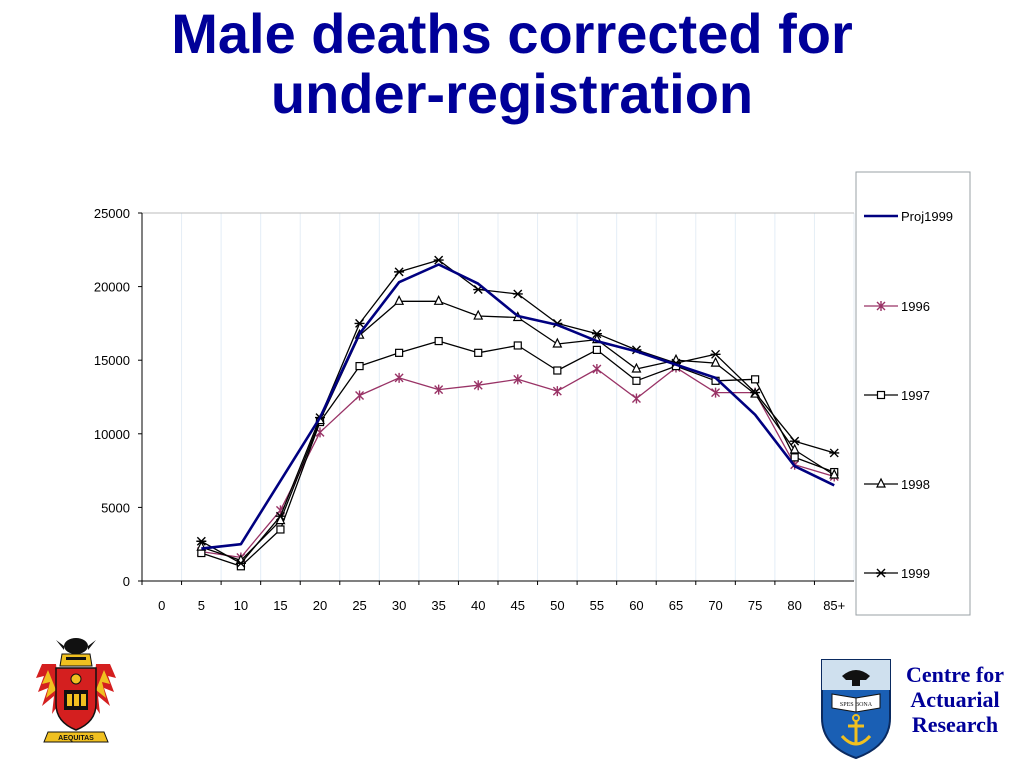  What do you see at coordinates (76, 690) in the screenshot?
I see `heraldic-crest-icon: AEQUITAS` at bounding box center [76, 690].